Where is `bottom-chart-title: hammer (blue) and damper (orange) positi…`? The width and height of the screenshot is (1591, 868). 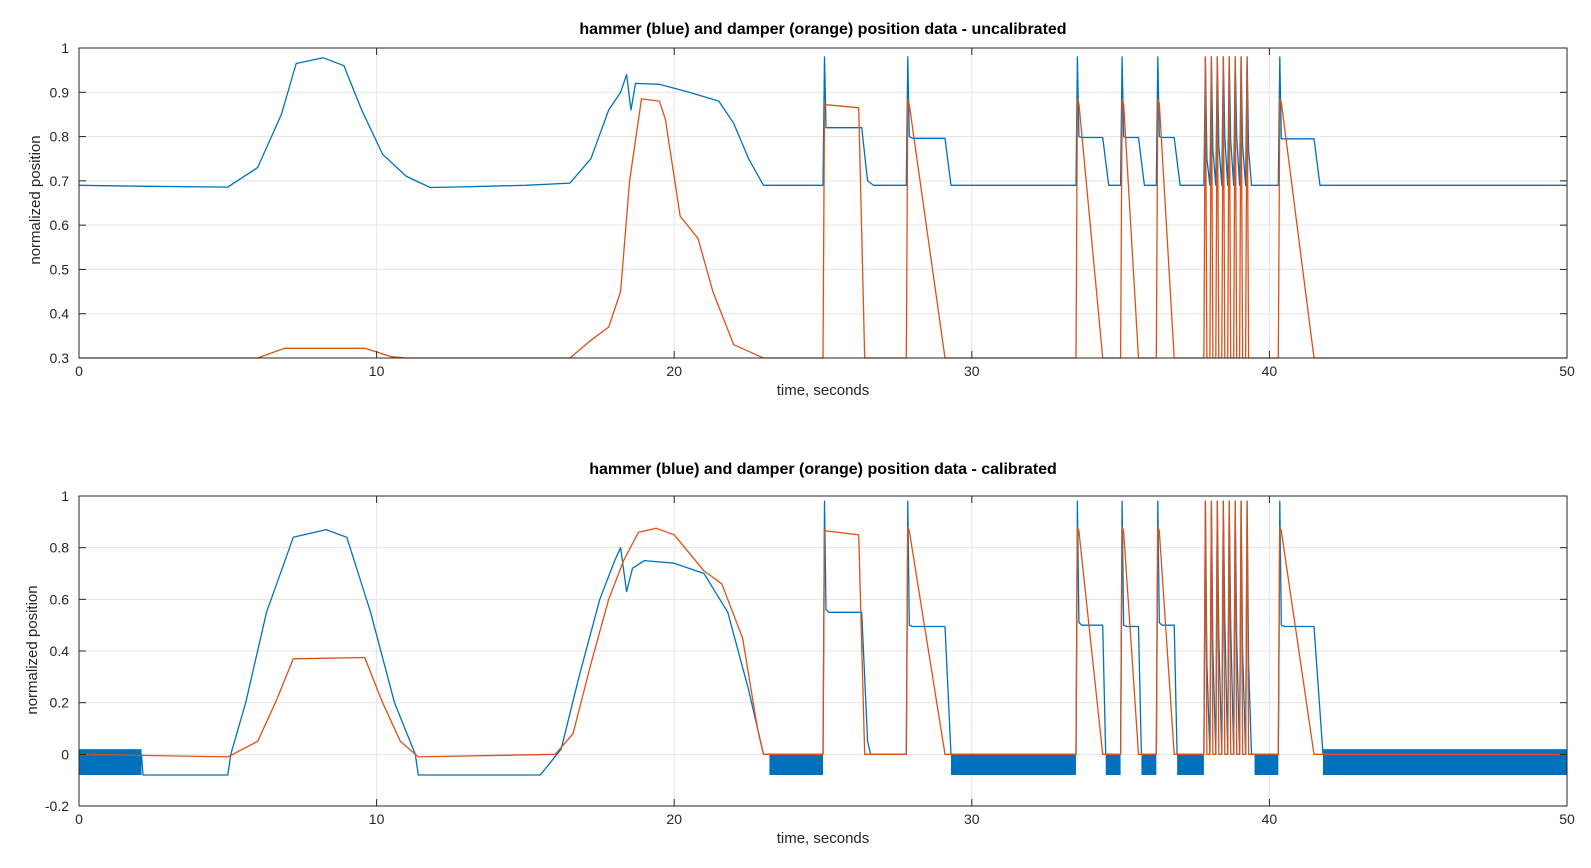
bottom-chart-title: hammer (blue) and damper (orange) positi… is located at coordinates (823, 469).